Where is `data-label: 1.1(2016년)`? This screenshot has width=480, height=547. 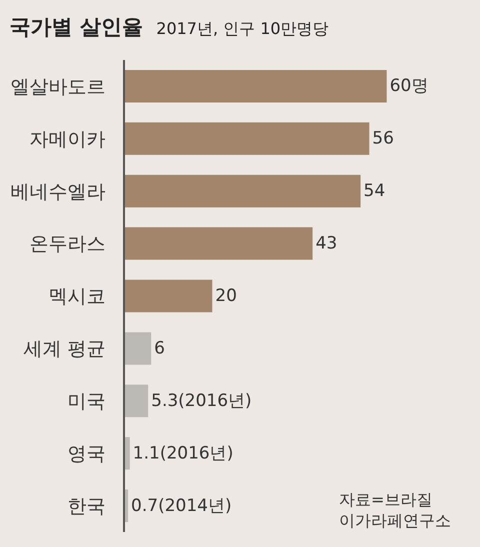 data-label: 1.1(2016년) is located at coordinates (183, 453).